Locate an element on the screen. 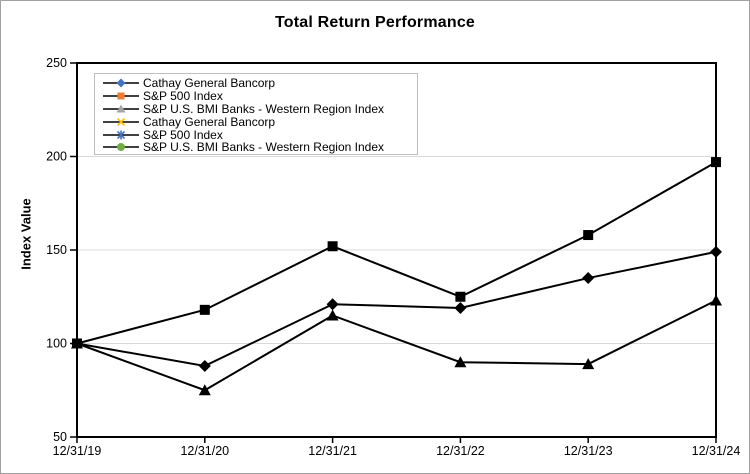 This screenshot has height=474, width=750. y-tick-label: 50 is located at coordinates (60, 437).